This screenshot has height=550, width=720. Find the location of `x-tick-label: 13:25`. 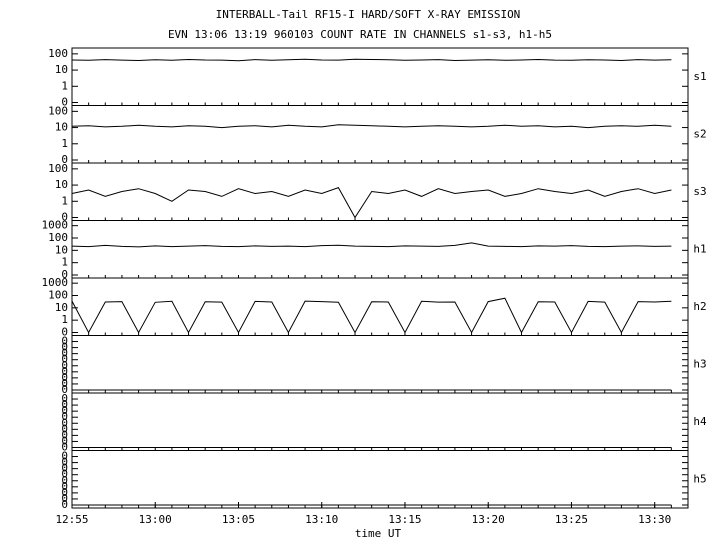

x-tick-label: 13:25 is located at coordinates (571, 519).